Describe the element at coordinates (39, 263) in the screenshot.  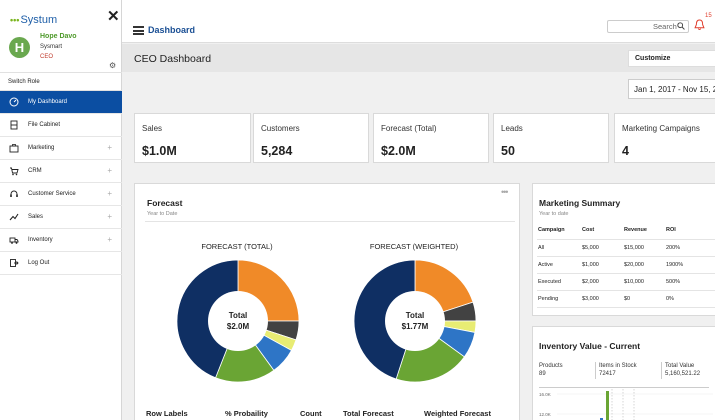
I see `sidebar-item-label: Log Out` at that location.